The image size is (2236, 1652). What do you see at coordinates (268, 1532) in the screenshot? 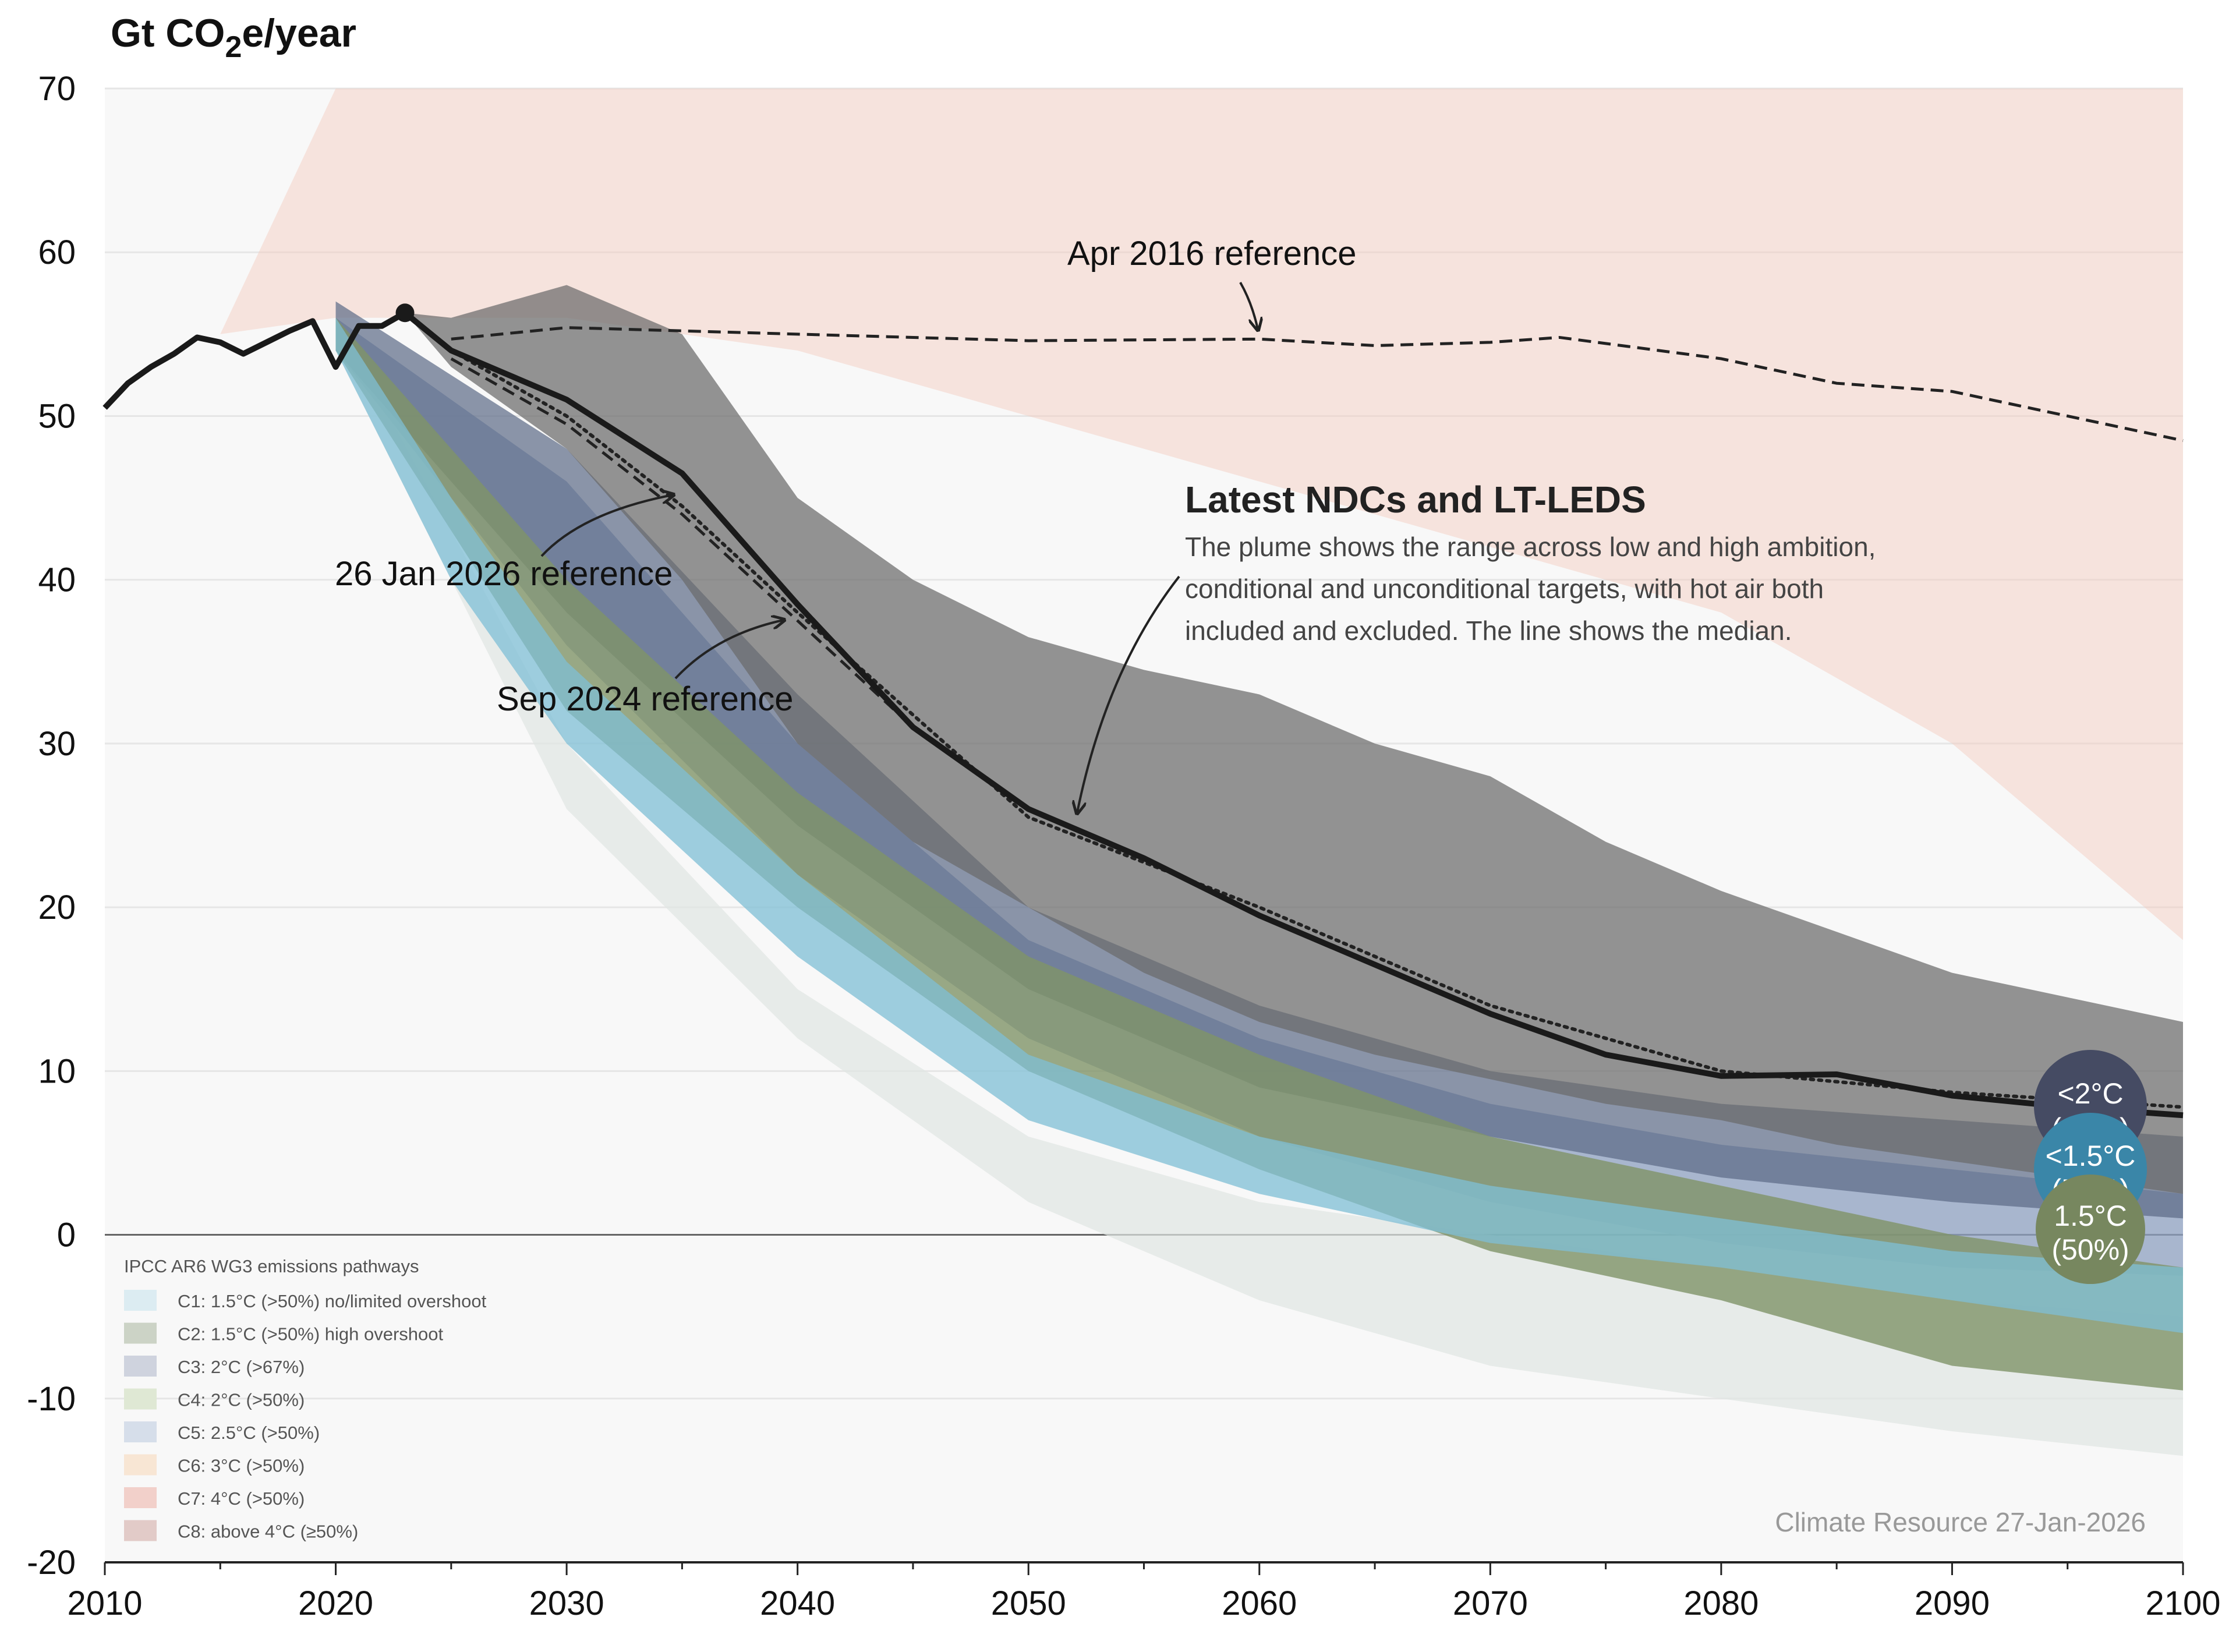
I see `legend-item-label: C8: above 4°C (≥50%)` at bounding box center [268, 1532].